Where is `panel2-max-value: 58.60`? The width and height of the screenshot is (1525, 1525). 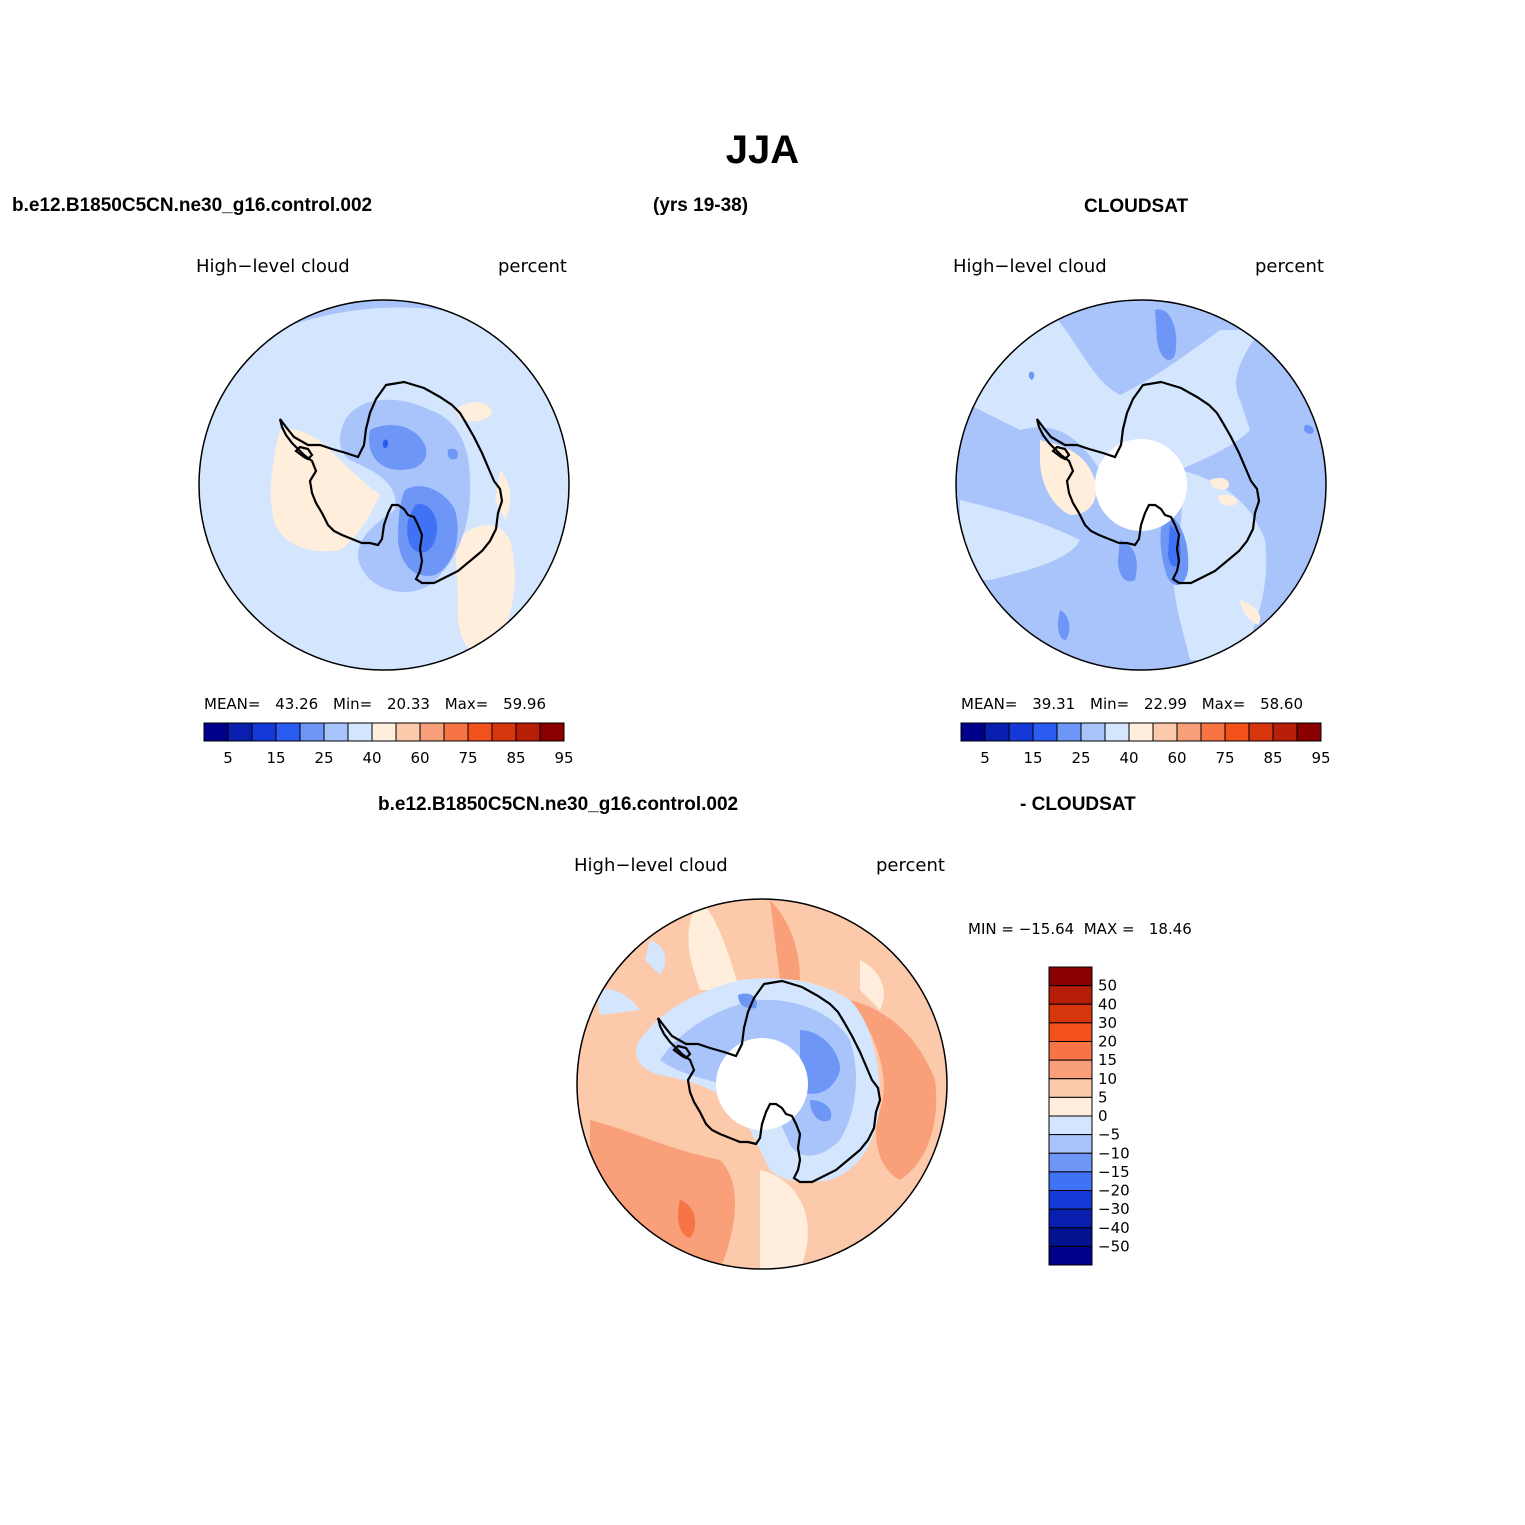
panel2-max-value: 58.60 is located at coordinates (1282, 704).